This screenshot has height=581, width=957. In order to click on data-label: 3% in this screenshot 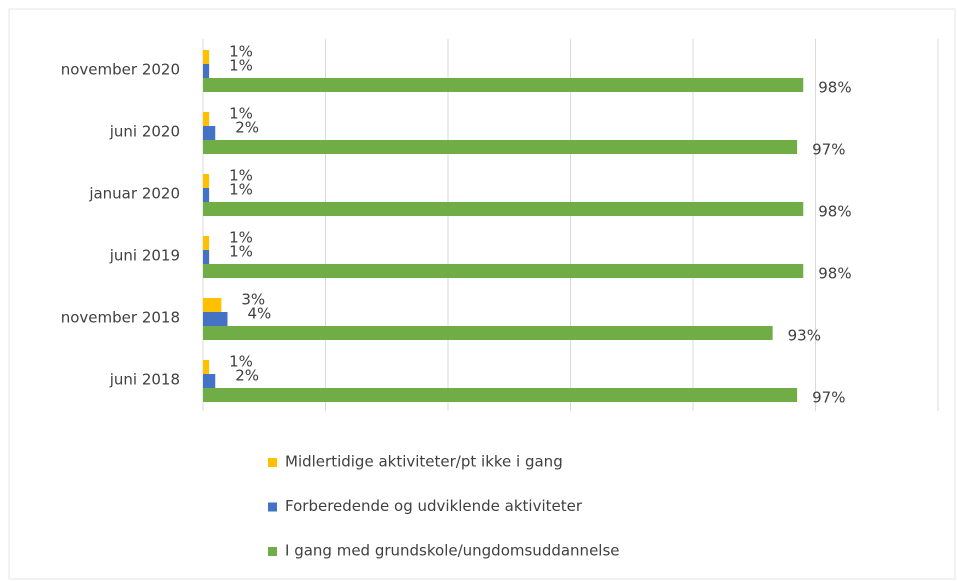, I will do `click(253, 300)`.